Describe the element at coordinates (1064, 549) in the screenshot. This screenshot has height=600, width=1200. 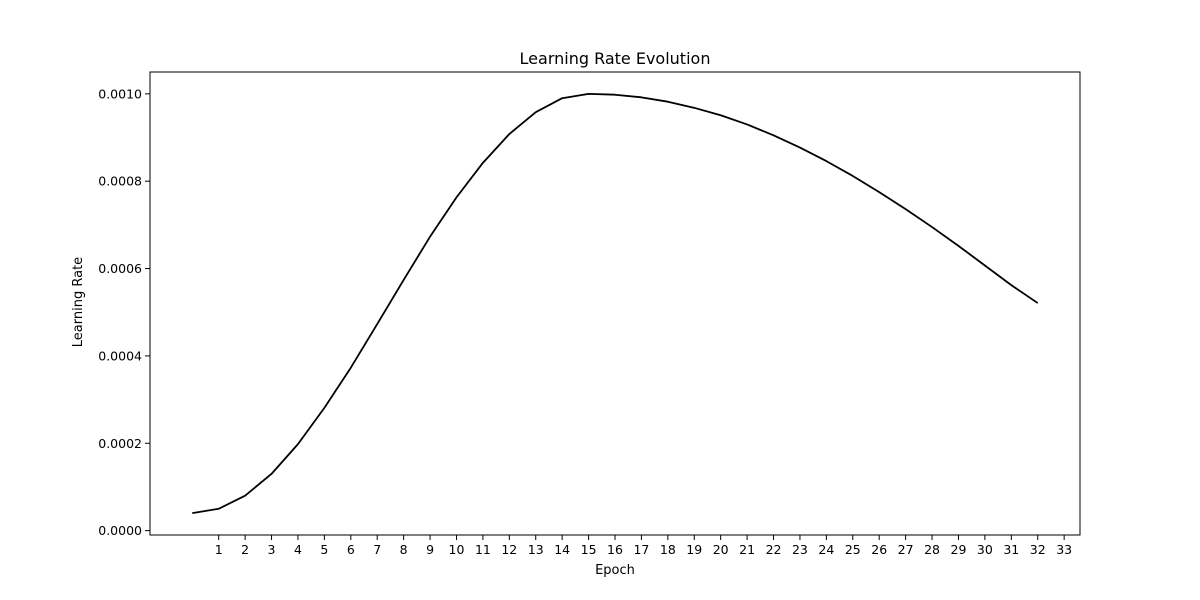
I see `x-tick-label: 33` at that location.